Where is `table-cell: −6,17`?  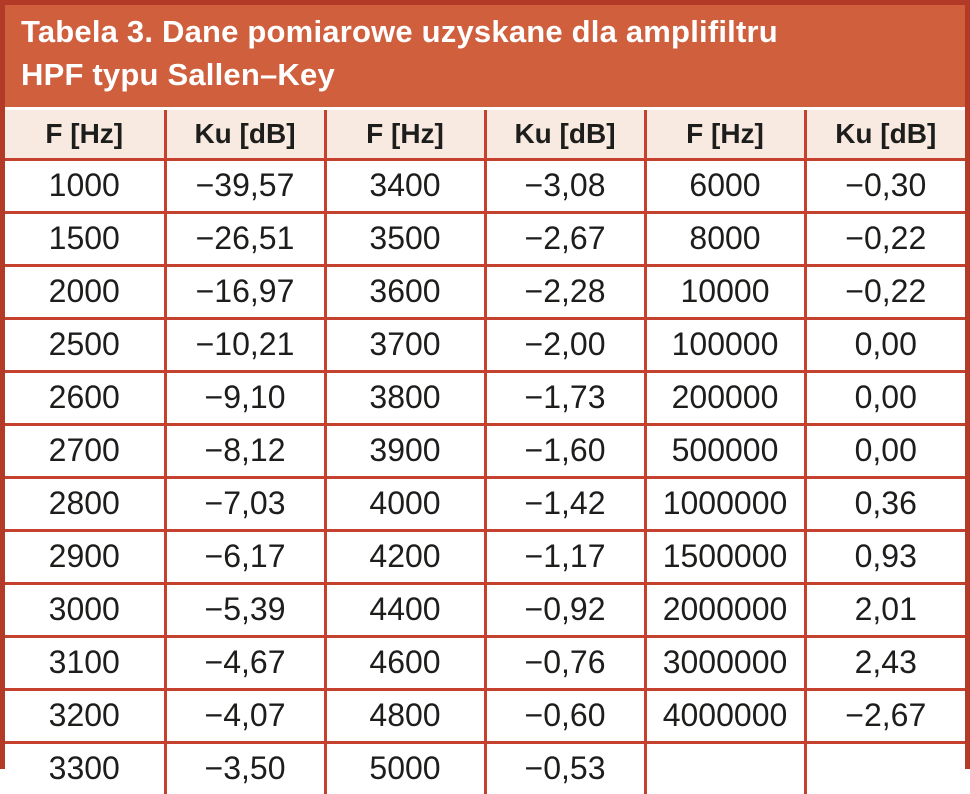
table-cell: −6,17 is located at coordinates (245, 556).